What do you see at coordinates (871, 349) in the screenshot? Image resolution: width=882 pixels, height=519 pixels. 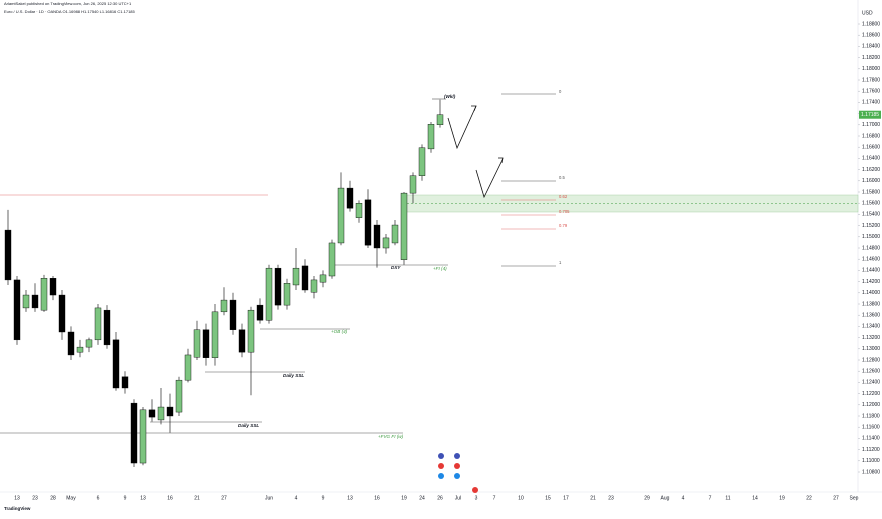 I see `y-tick-label: 1.13000` at bounding box center [871, 349].